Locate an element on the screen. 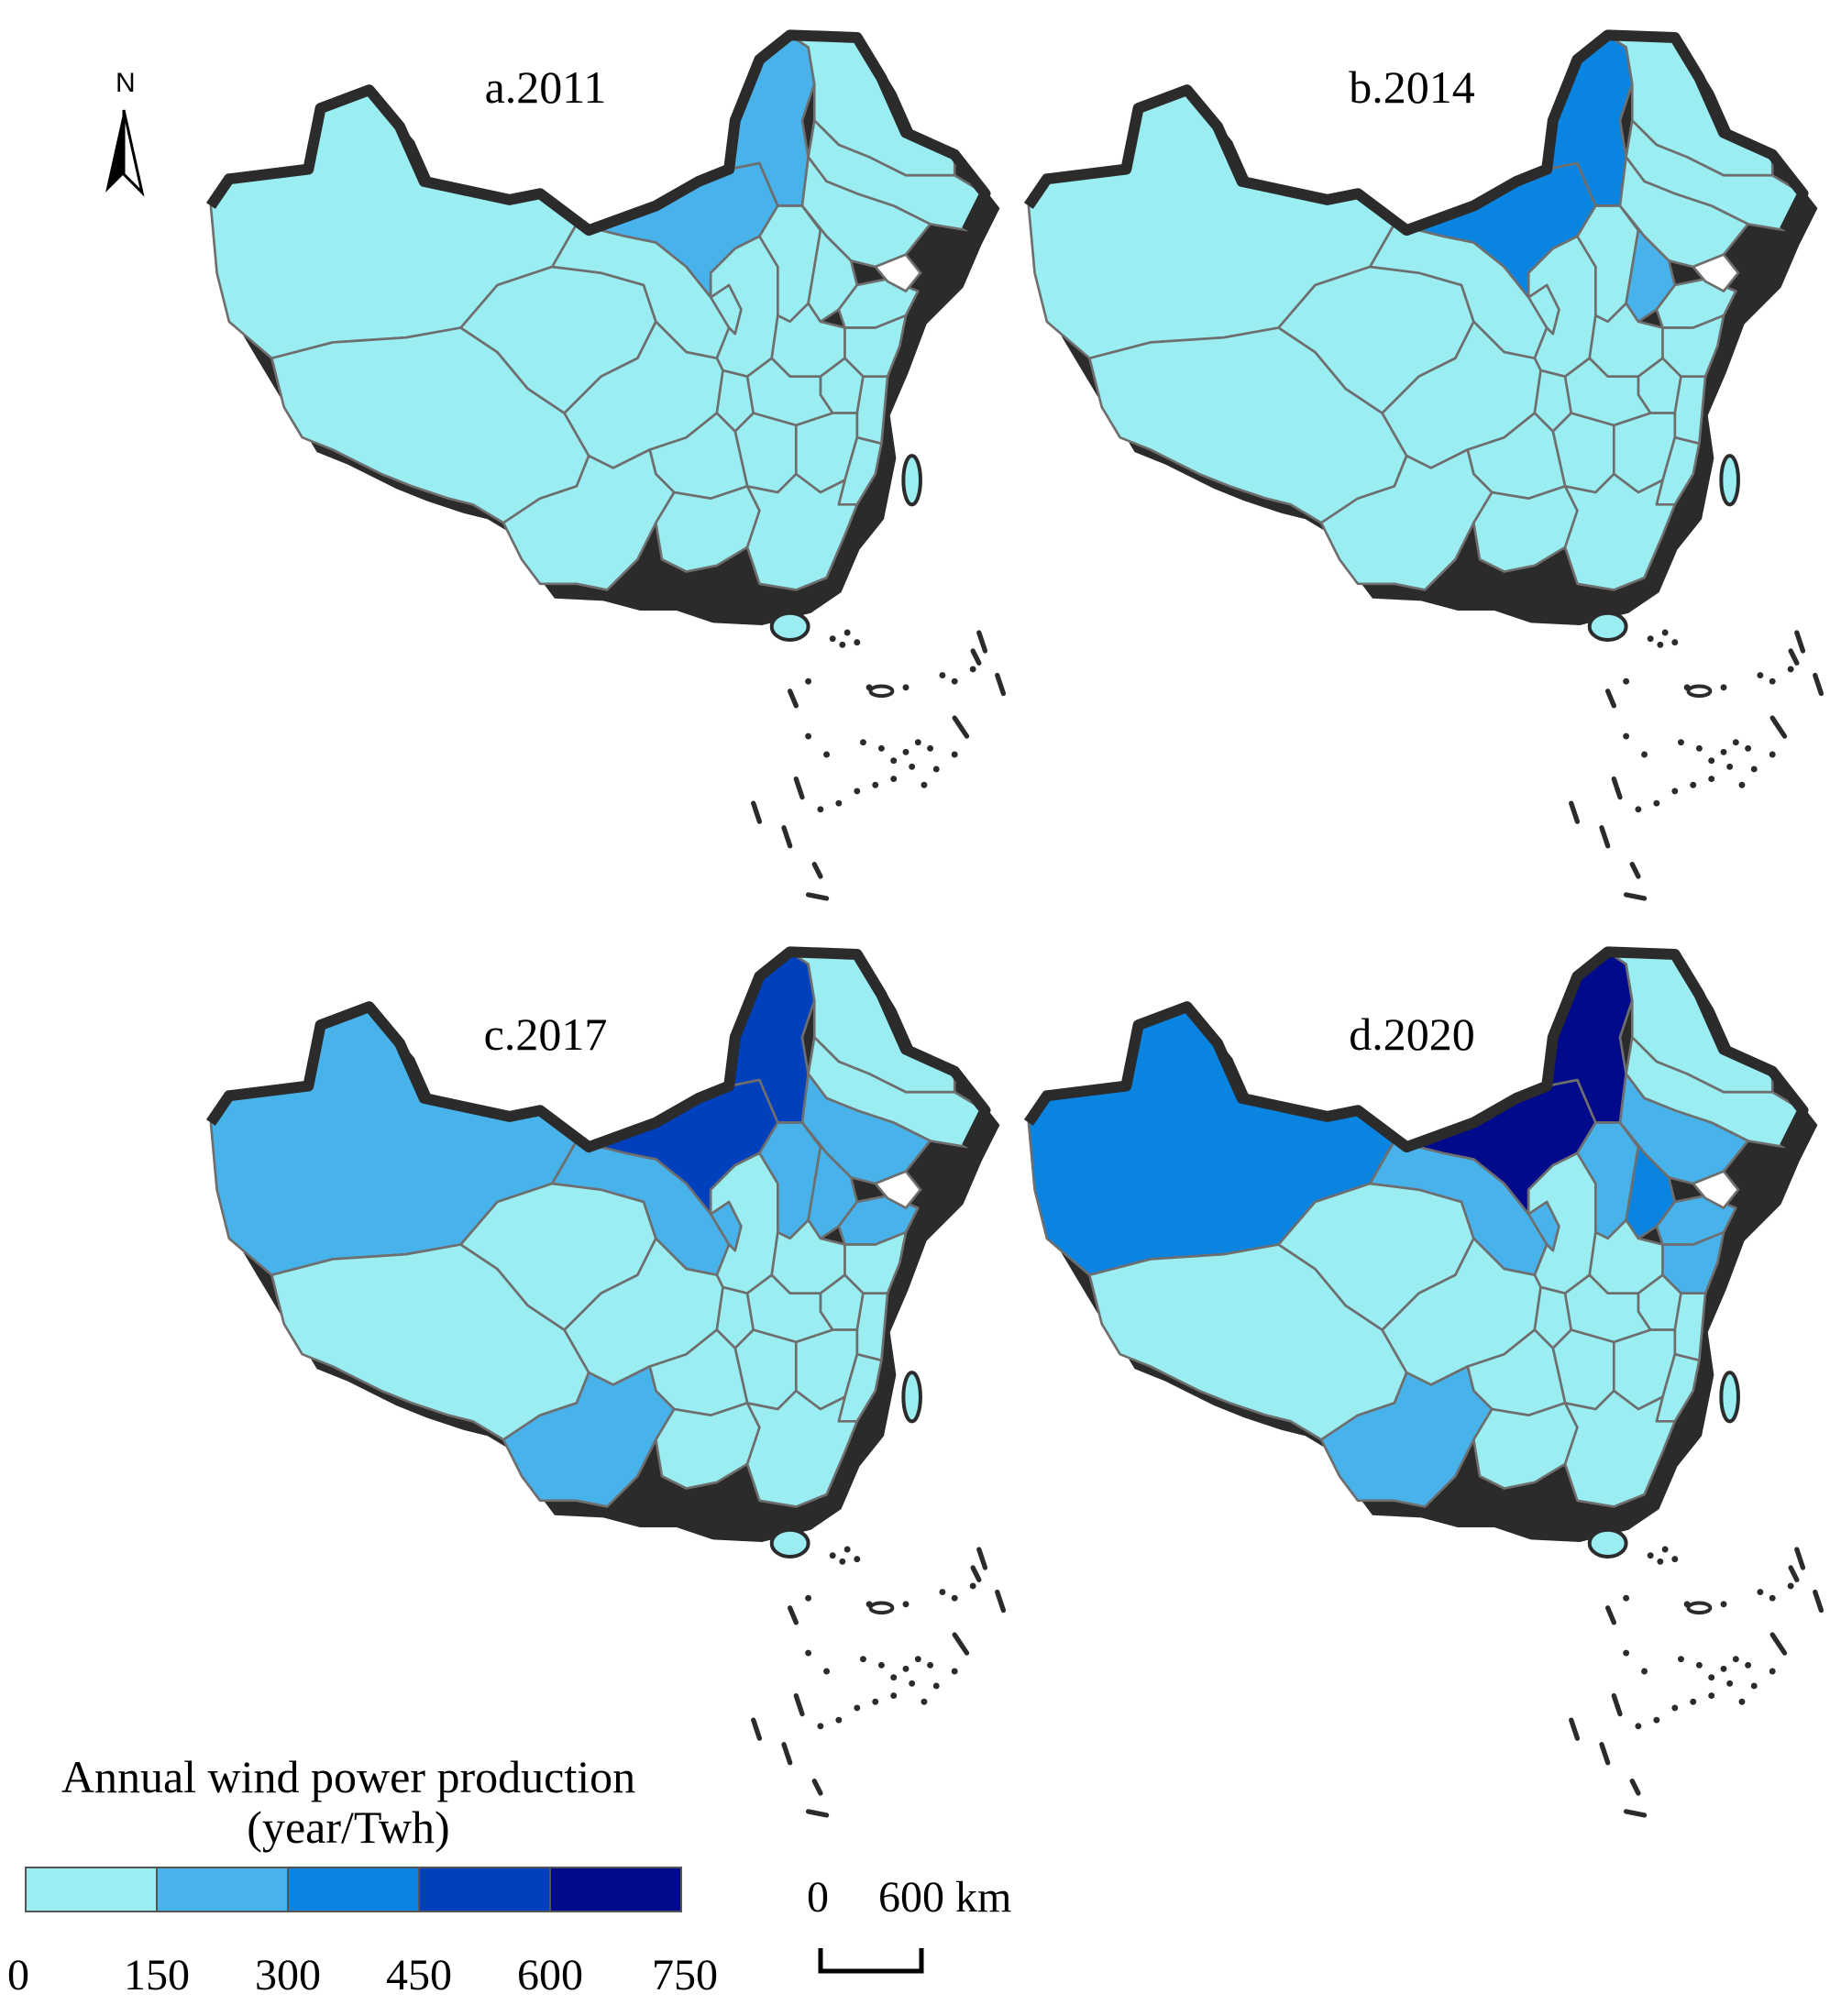 The width and height of the screenshot is (1841, 2016). panel-label: d.2020 is located at coordinates (1412, 1034).